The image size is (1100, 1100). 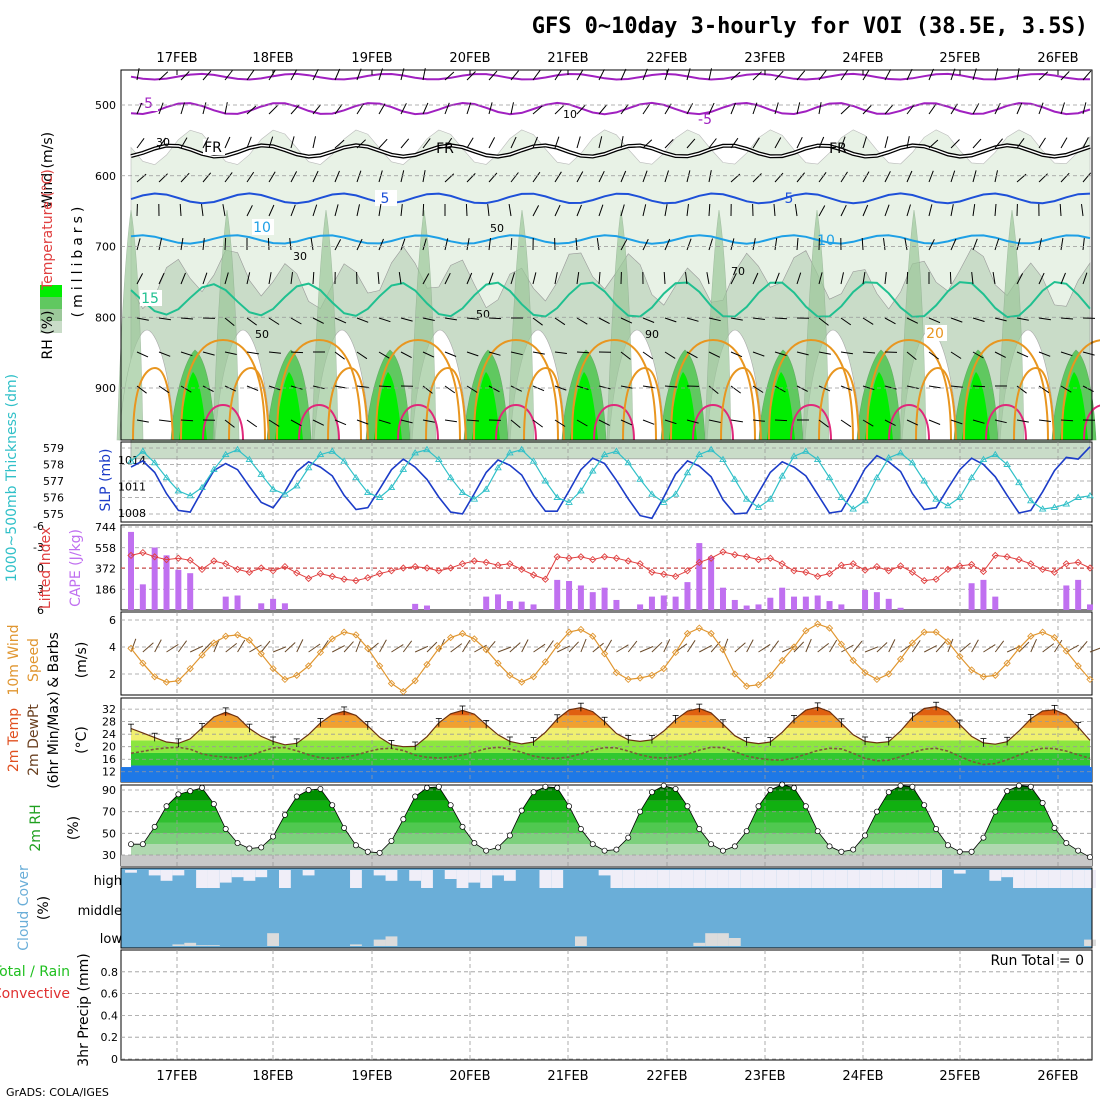 I want to click on li-ytick: -3, so click(x=38, y=547).